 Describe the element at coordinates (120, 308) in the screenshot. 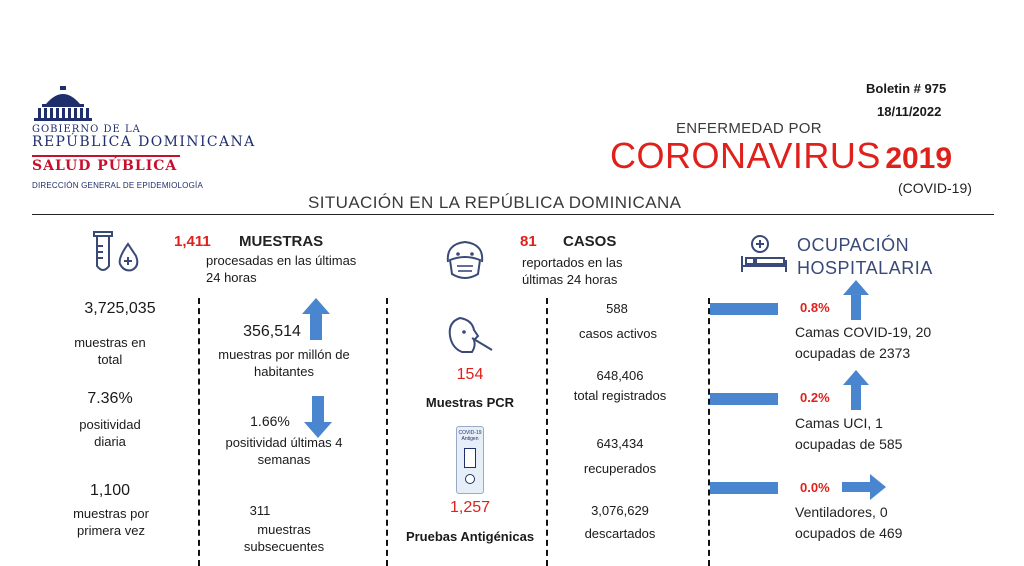

I see `tests-total-value: 3,725,035` at that location.